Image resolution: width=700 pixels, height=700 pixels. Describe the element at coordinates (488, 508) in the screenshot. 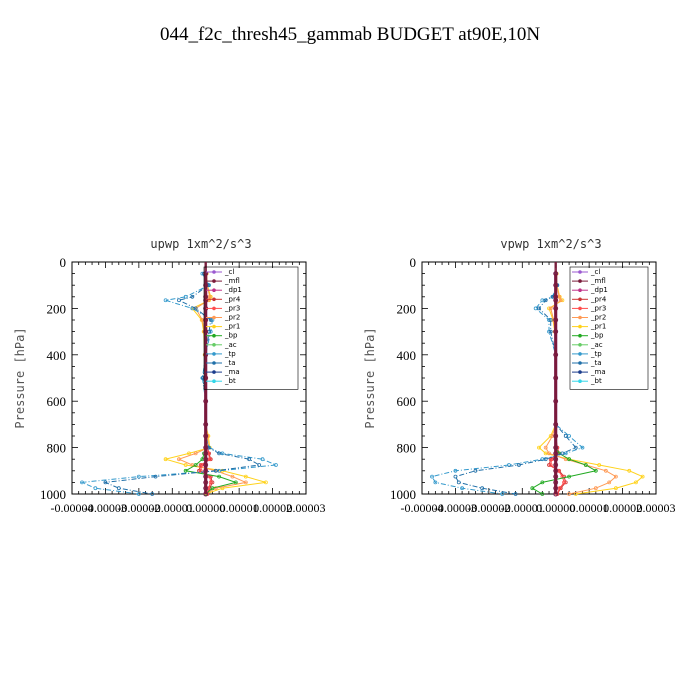

I see `x-tick-label: -0.00002` at that location.